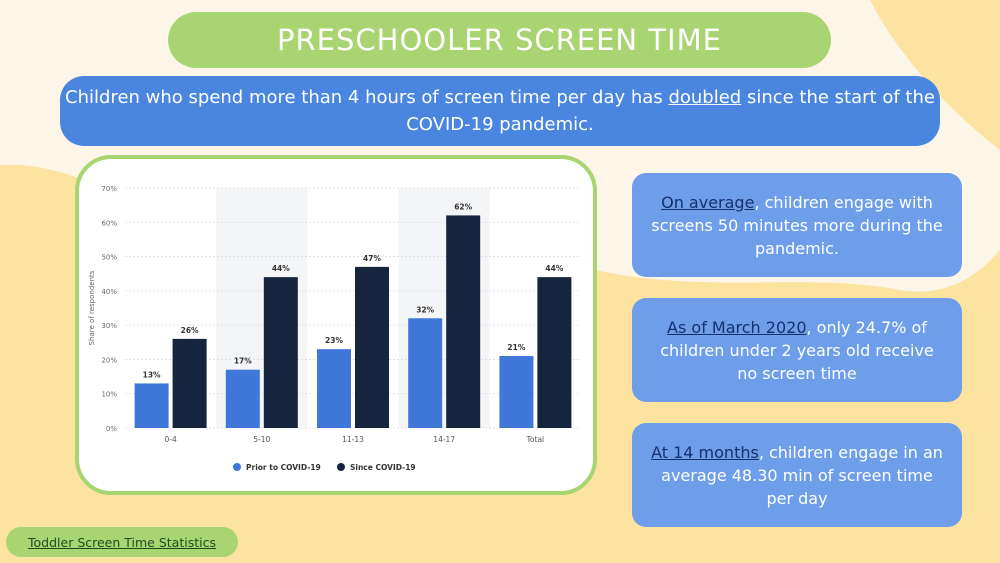 Image resolution: width=1000 pixels, height=563 pixels. What do you see at coordinates (109, 189) in the screenshot?
I see `y-tick-label: 70%` at bounding box center [109, 189].